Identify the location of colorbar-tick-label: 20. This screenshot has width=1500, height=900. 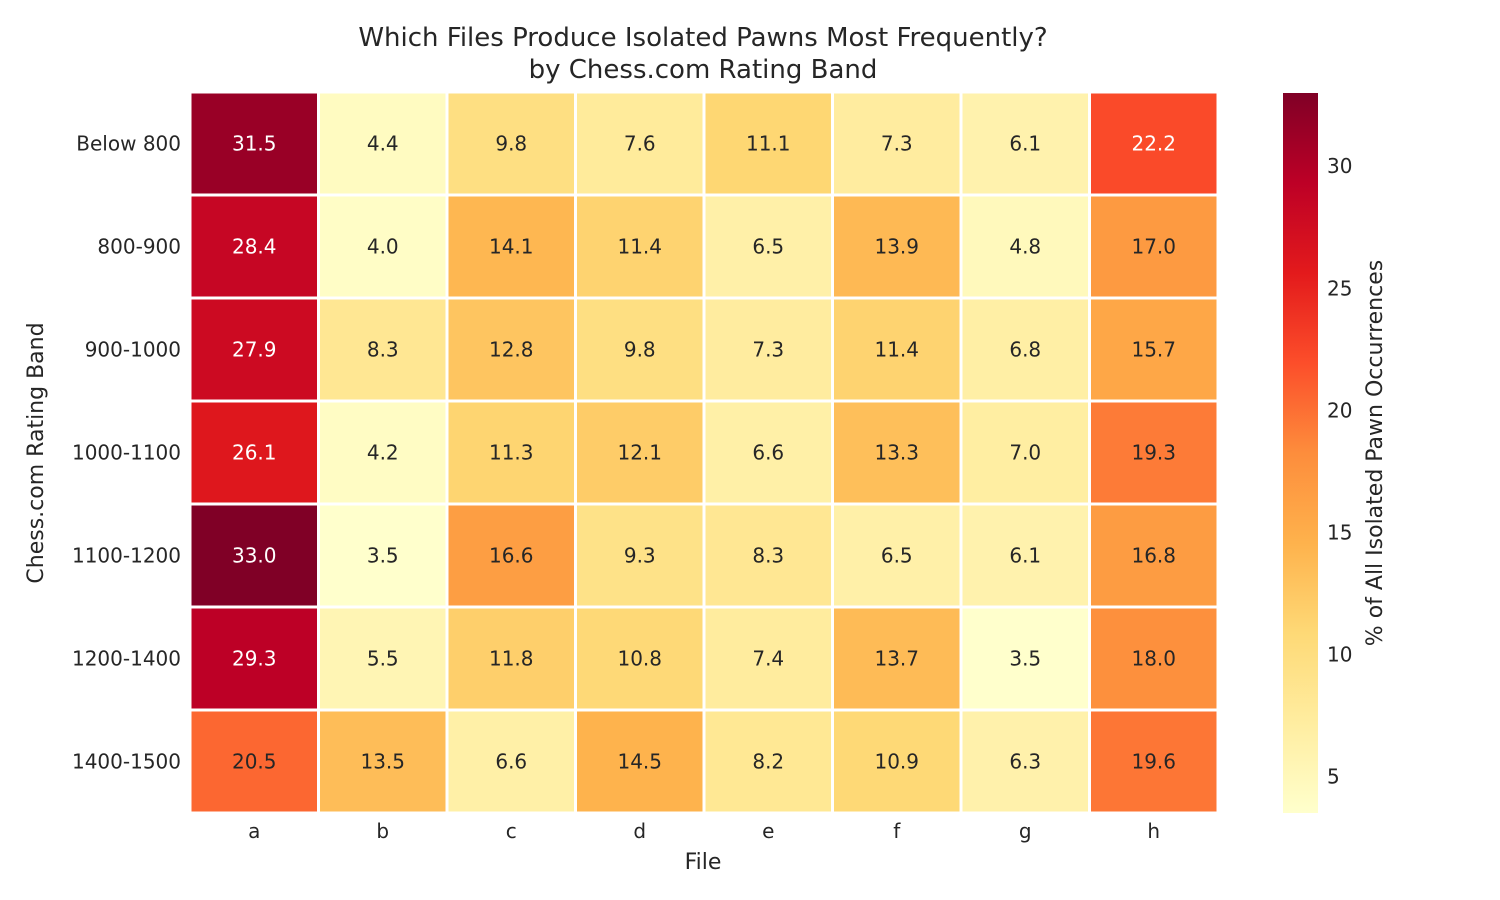
(1339, 410).